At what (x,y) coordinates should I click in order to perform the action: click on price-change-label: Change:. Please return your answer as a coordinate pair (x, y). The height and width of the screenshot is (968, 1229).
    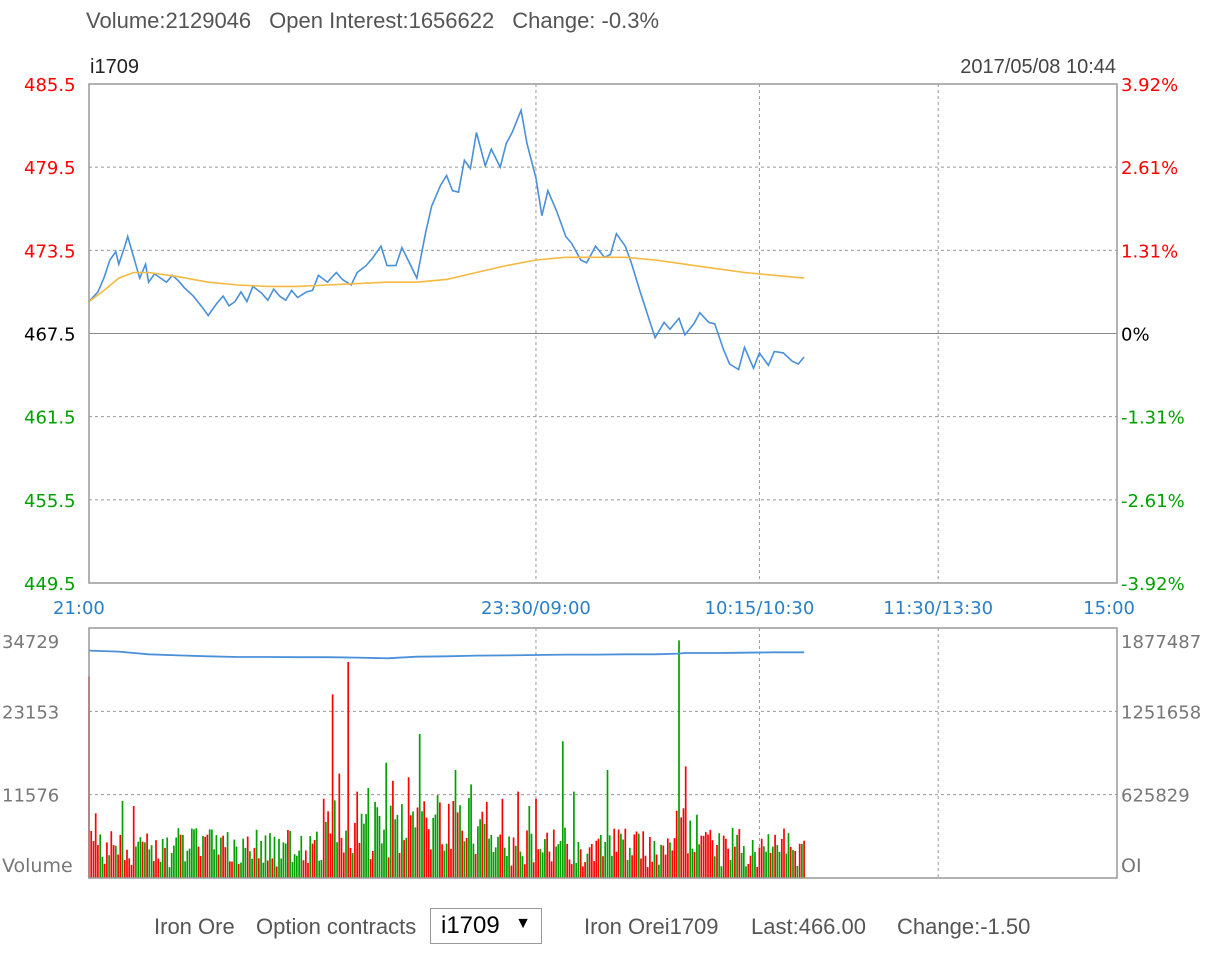
    Looking at the image, I should click on (939, 926).